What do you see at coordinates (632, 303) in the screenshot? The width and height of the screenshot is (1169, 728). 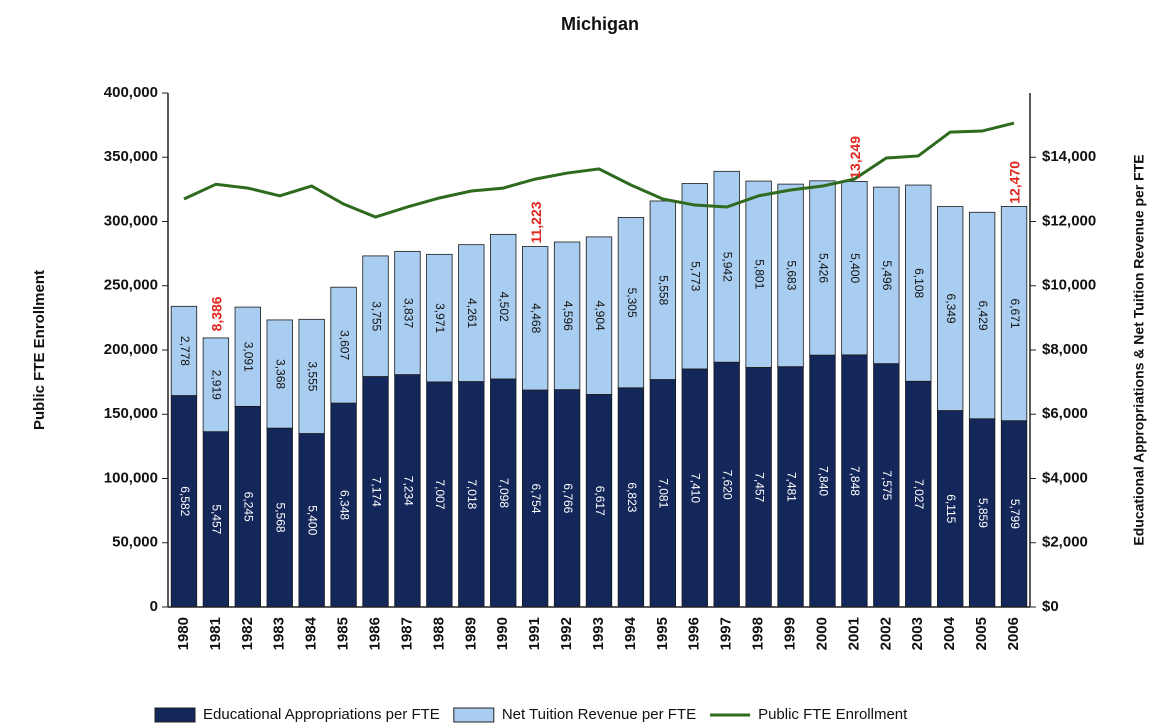 I see `value-label: 5,305` at bounding box center [632, 303].